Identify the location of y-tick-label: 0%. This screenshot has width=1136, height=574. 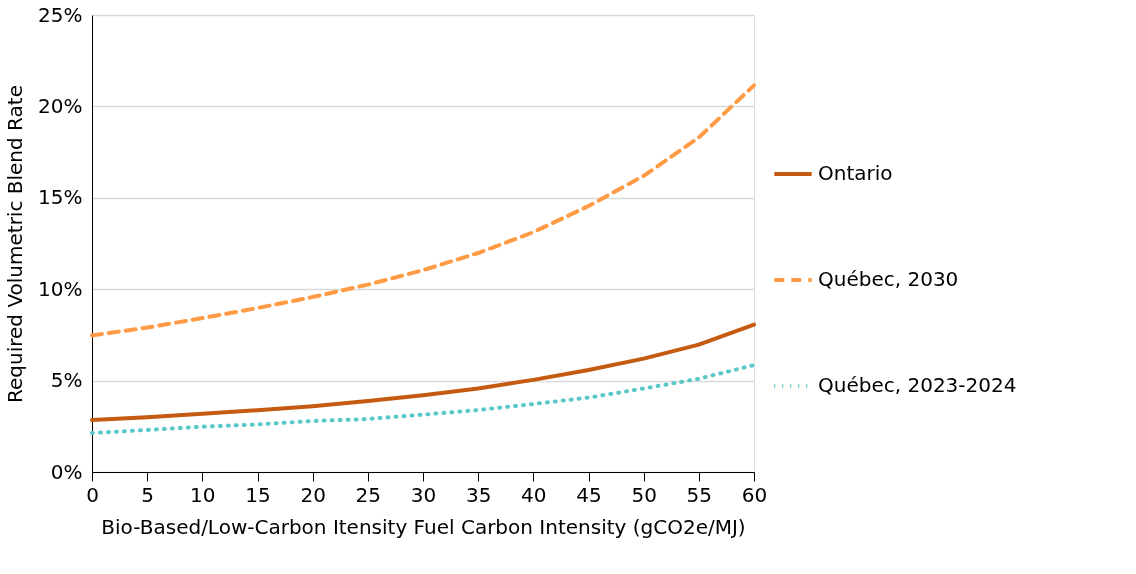
(66, 471).